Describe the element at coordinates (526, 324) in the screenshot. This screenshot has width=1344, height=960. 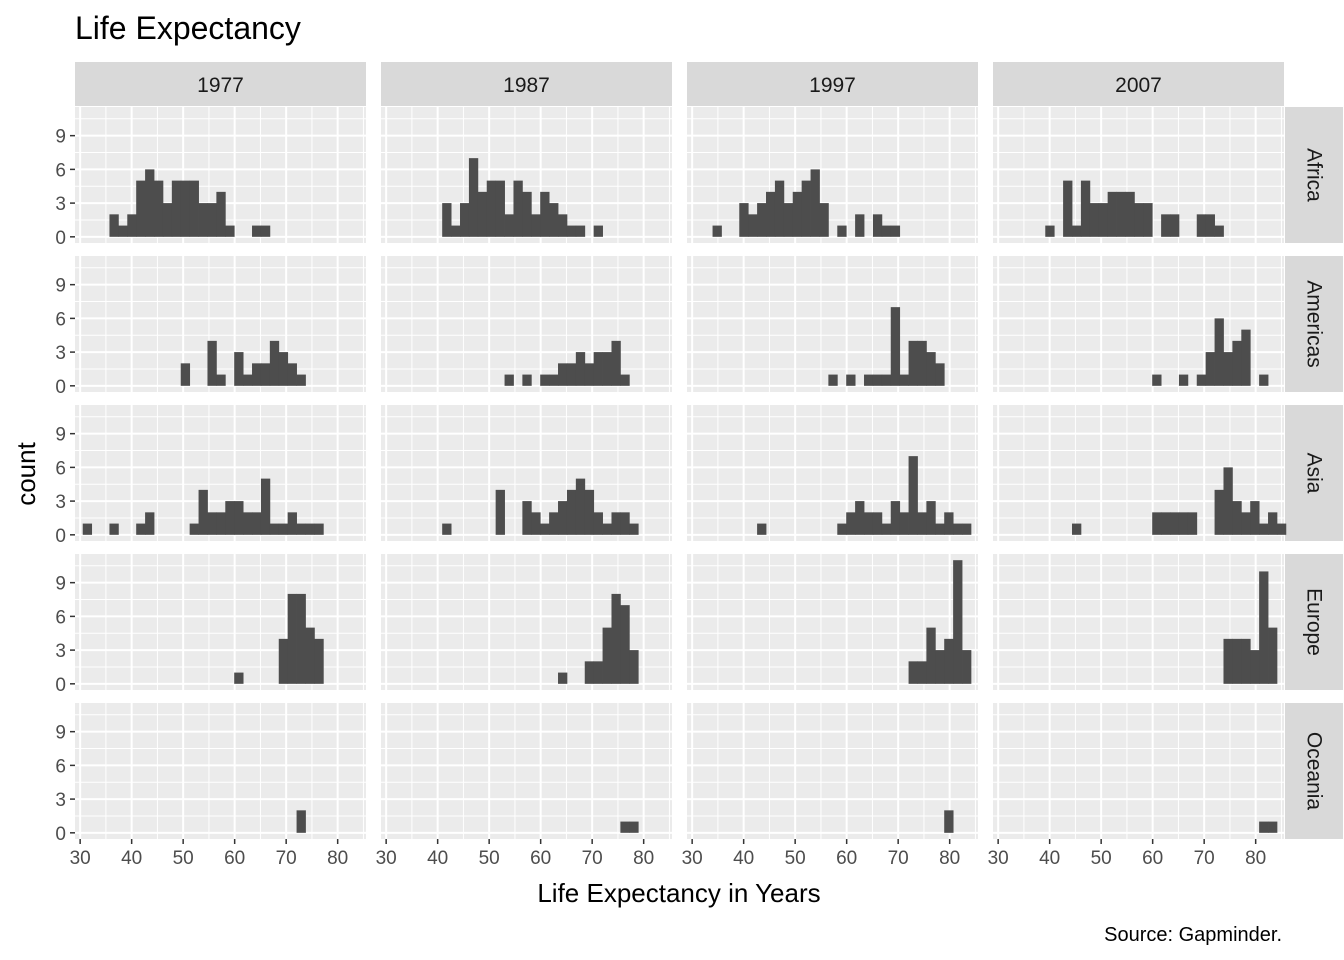
I see `panel-americas-1987` at that location.